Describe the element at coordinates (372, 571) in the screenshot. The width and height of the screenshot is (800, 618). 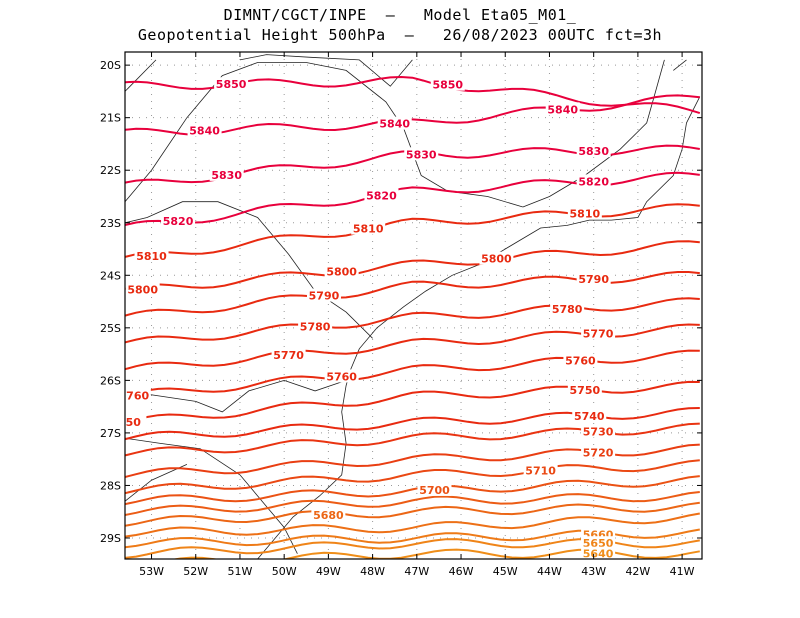
I see `lon-tick-label: 48W` at that location.